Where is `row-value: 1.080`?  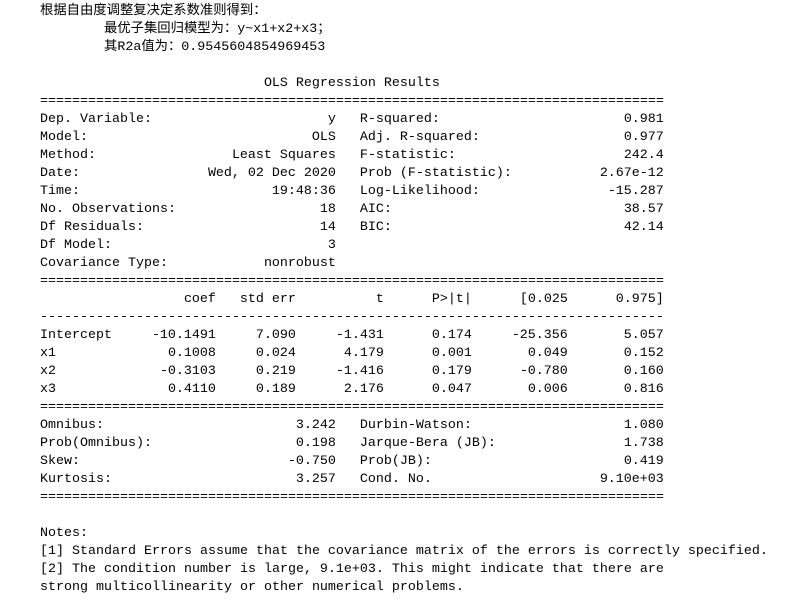 row-value: 1.080 is located at coordinates (643, 425).